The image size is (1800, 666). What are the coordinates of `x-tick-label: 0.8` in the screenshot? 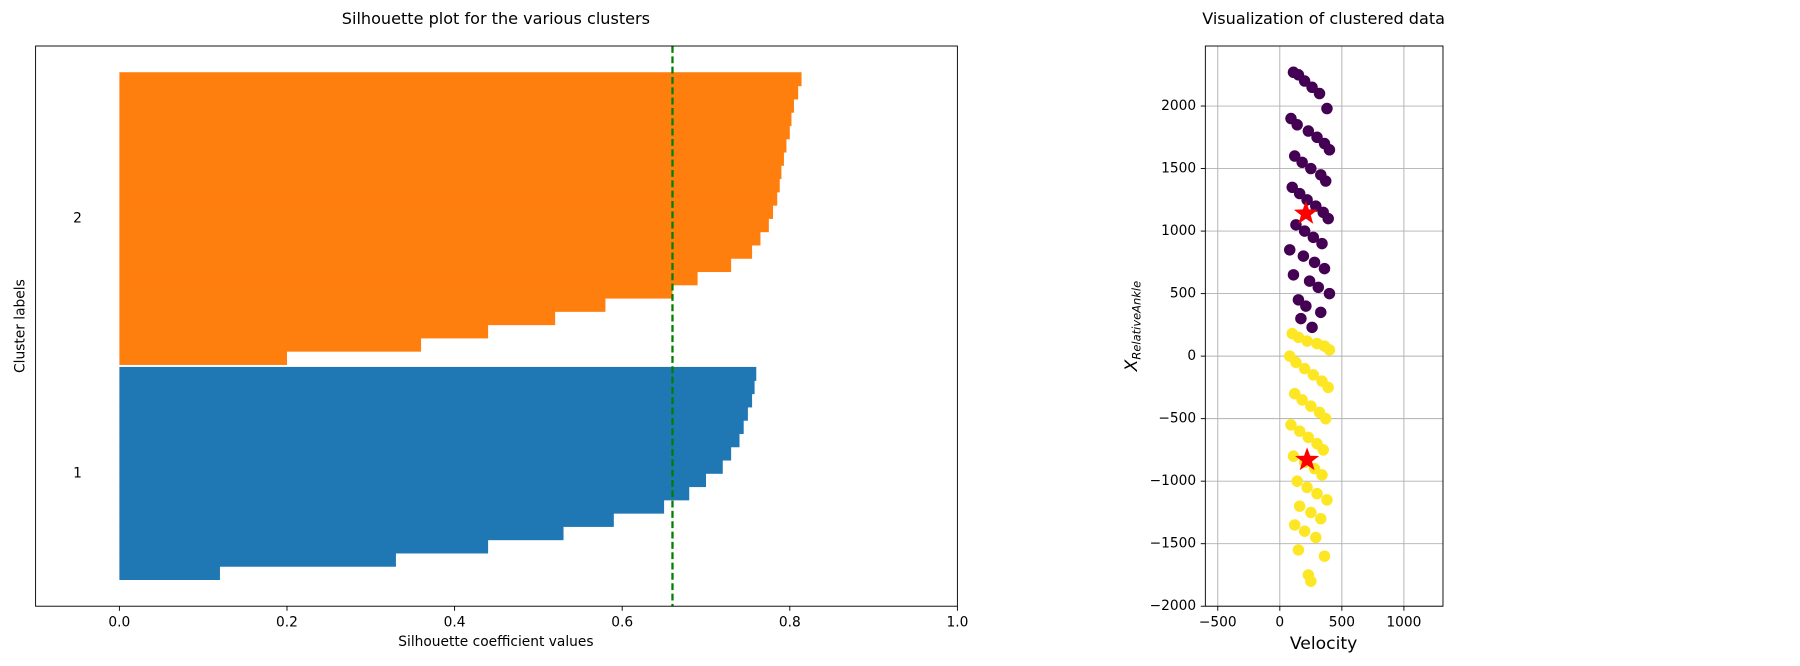 It's located at (790, 622).